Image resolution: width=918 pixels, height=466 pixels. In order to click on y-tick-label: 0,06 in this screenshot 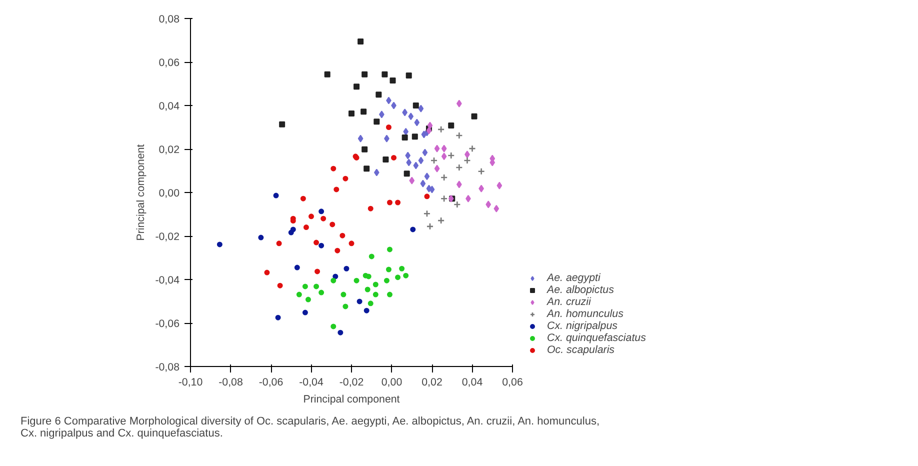, I will do `click(169, 63)`.